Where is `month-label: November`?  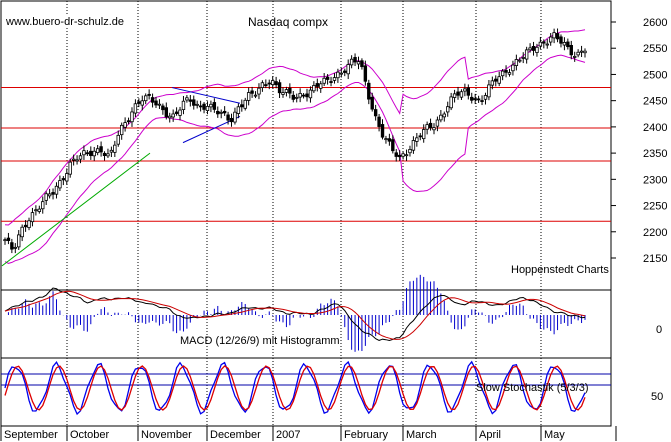 month-label: November is located at coordinates (166, 435).